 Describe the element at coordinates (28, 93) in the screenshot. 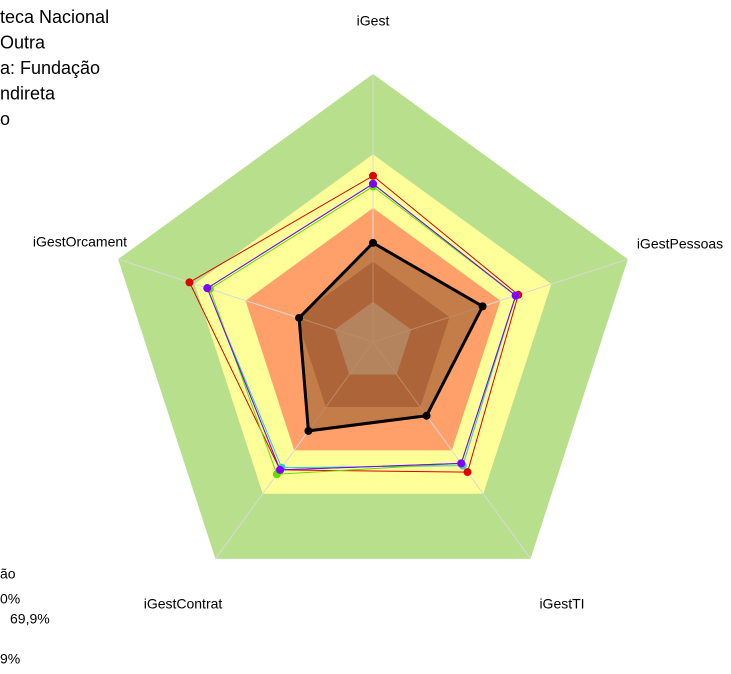

I see `header-line: ndireta` at that location.